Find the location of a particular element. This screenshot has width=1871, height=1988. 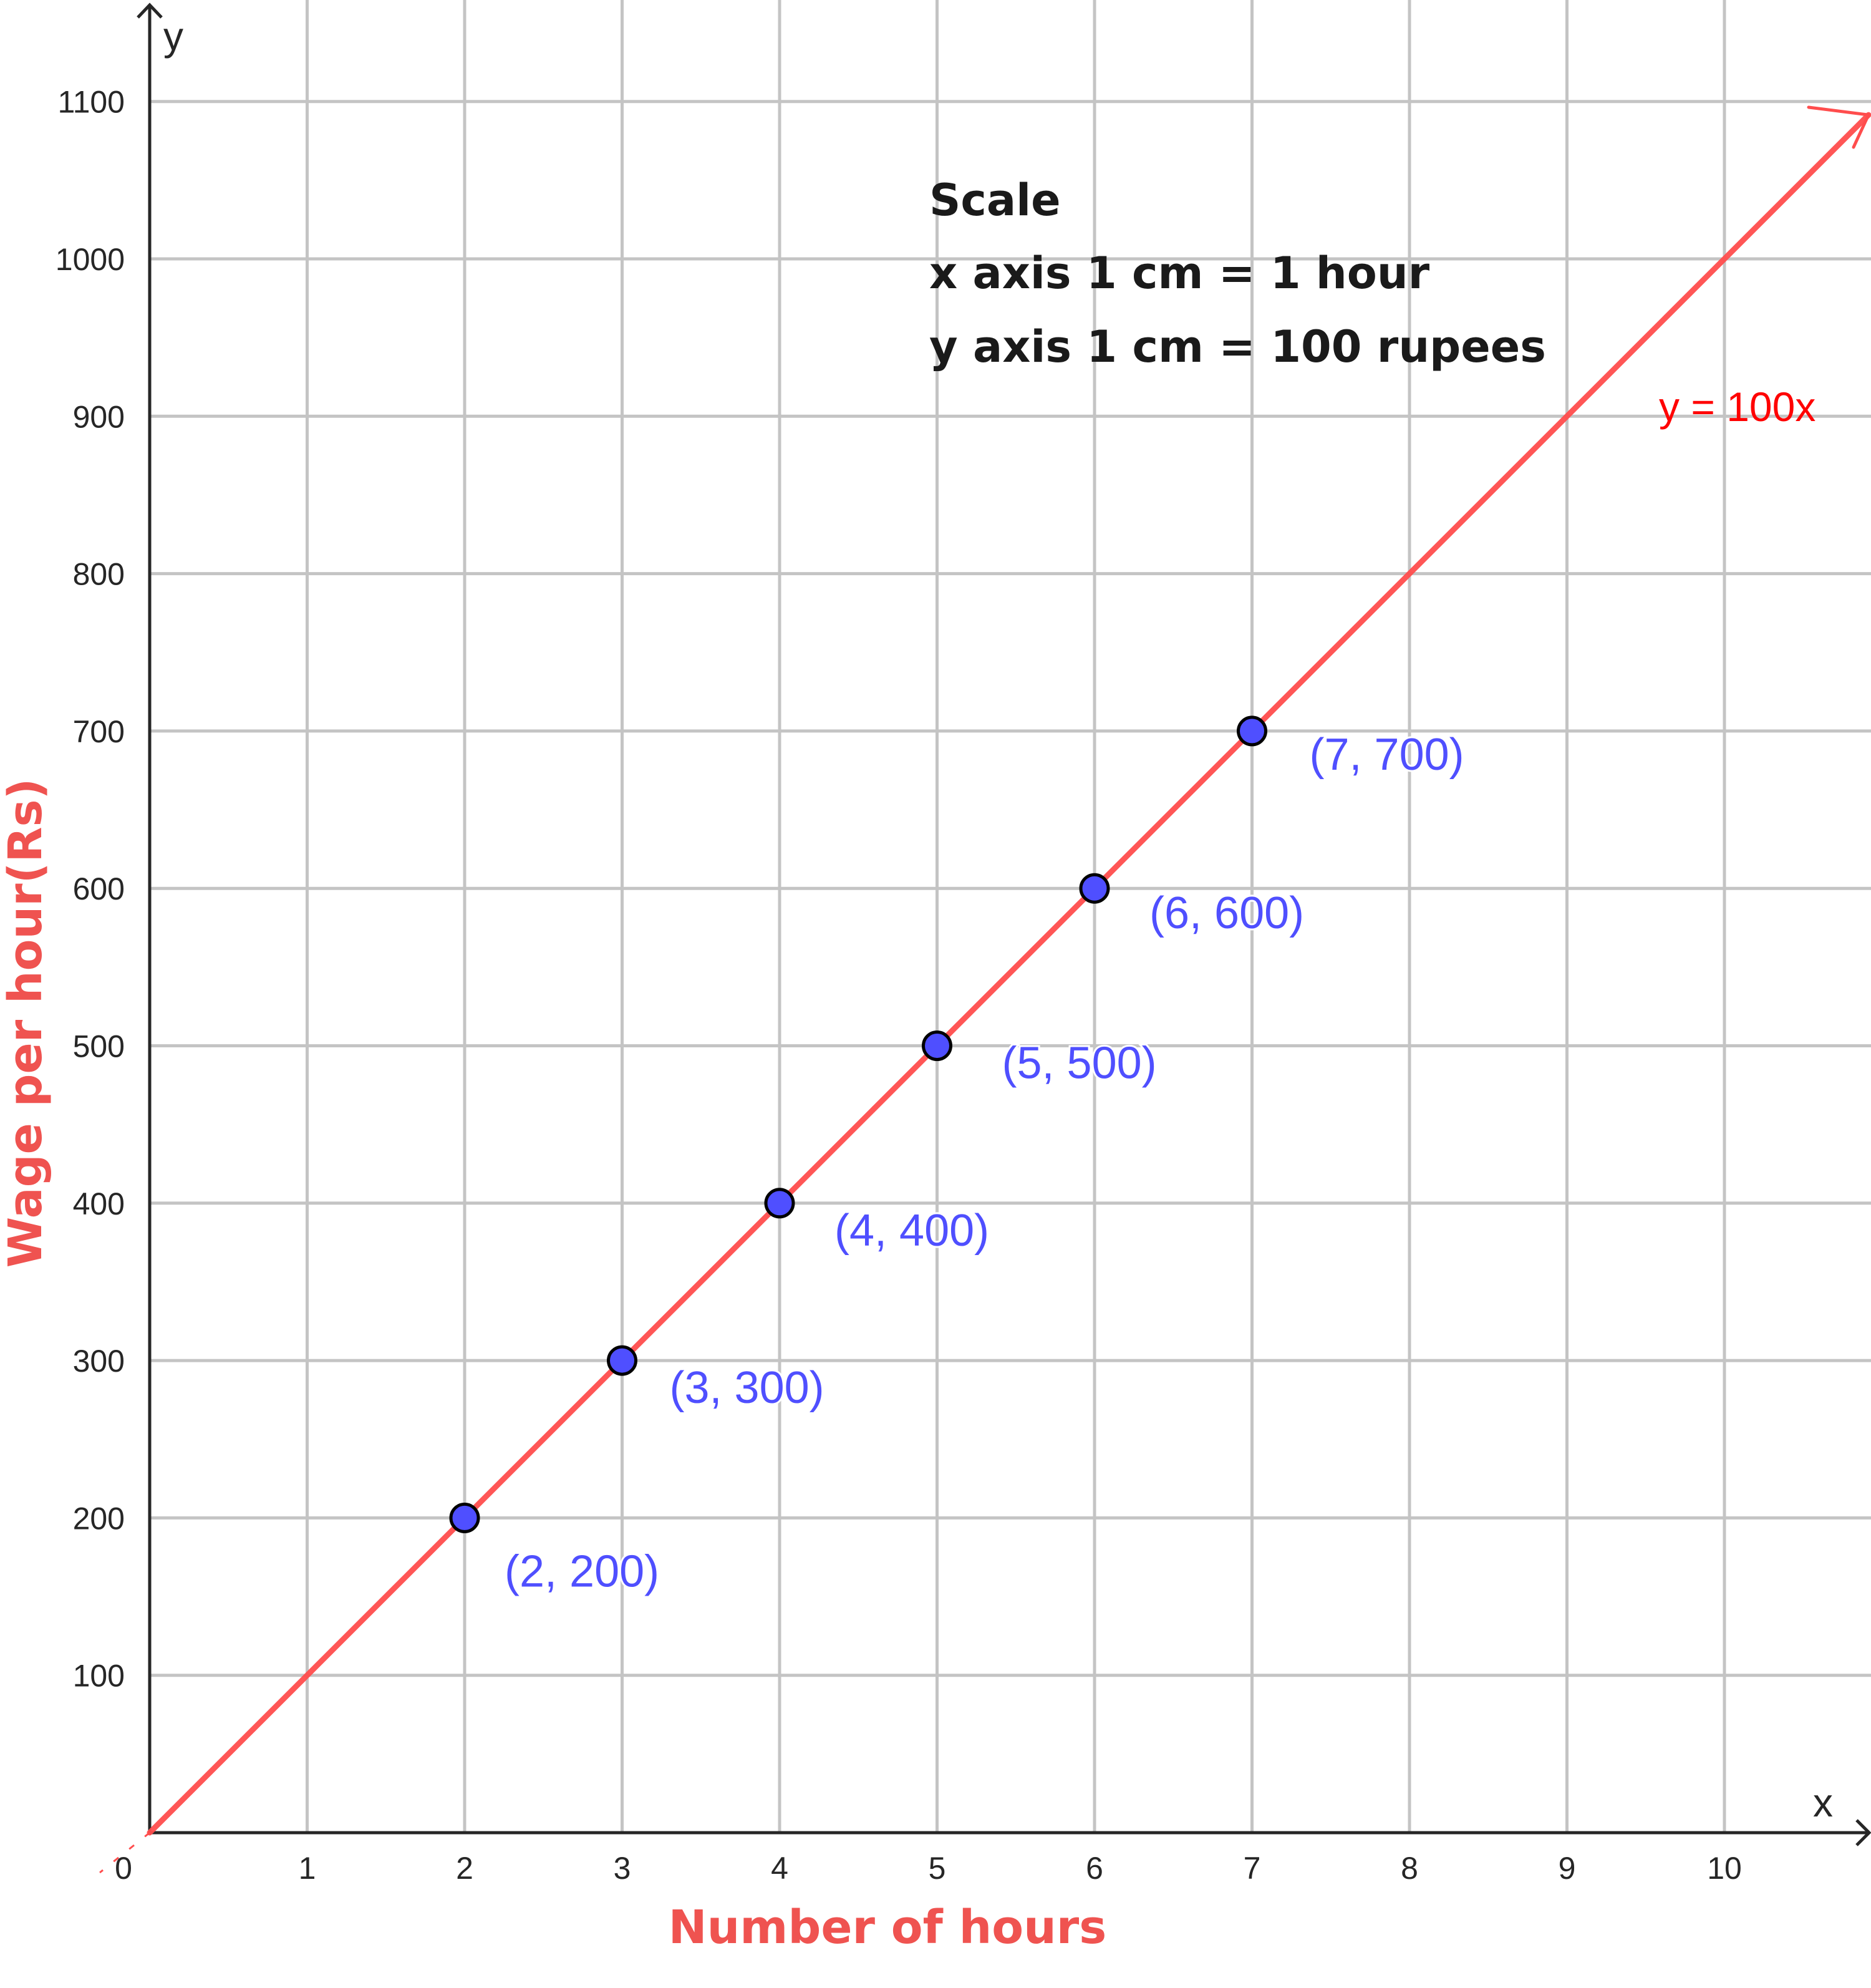

x-axis-title: Number of hours is located at coordinates (888, 1927).